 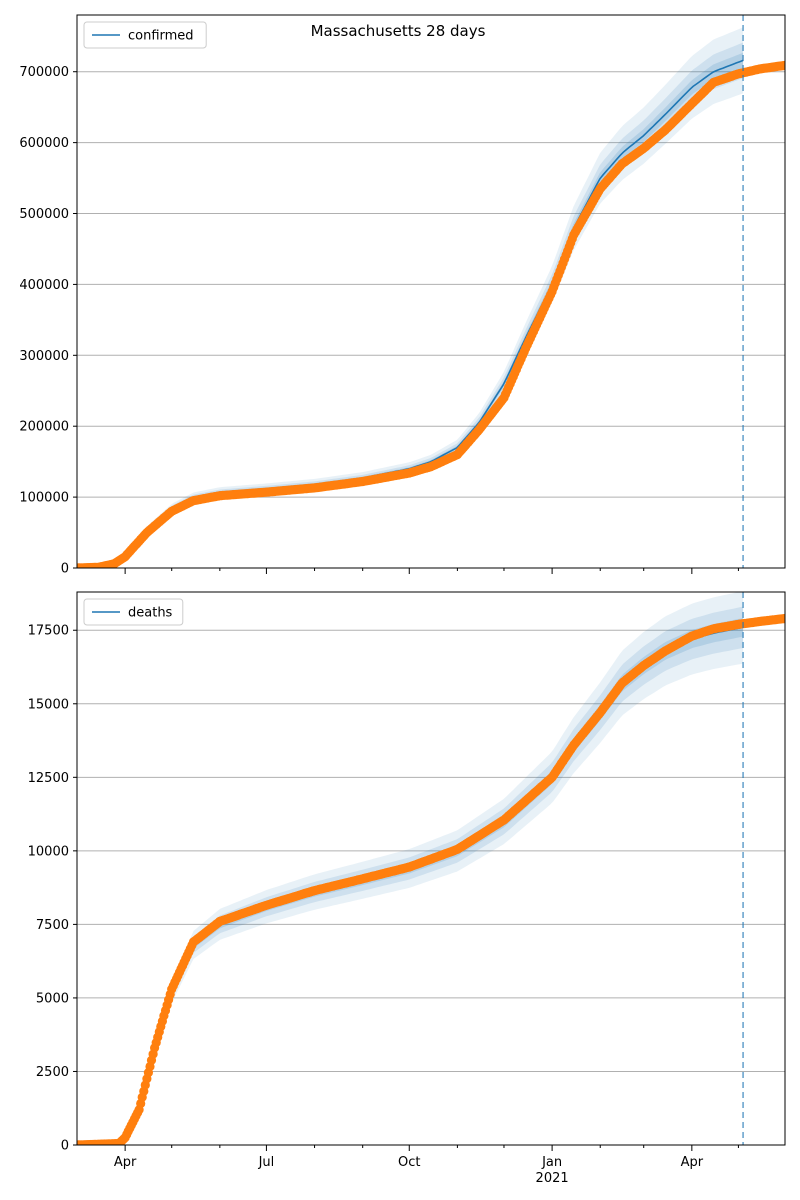 What do you see at coordinates (150, 613) in the screenshot?
I see `legend-label: deaths` at bounding box center [150, 613].